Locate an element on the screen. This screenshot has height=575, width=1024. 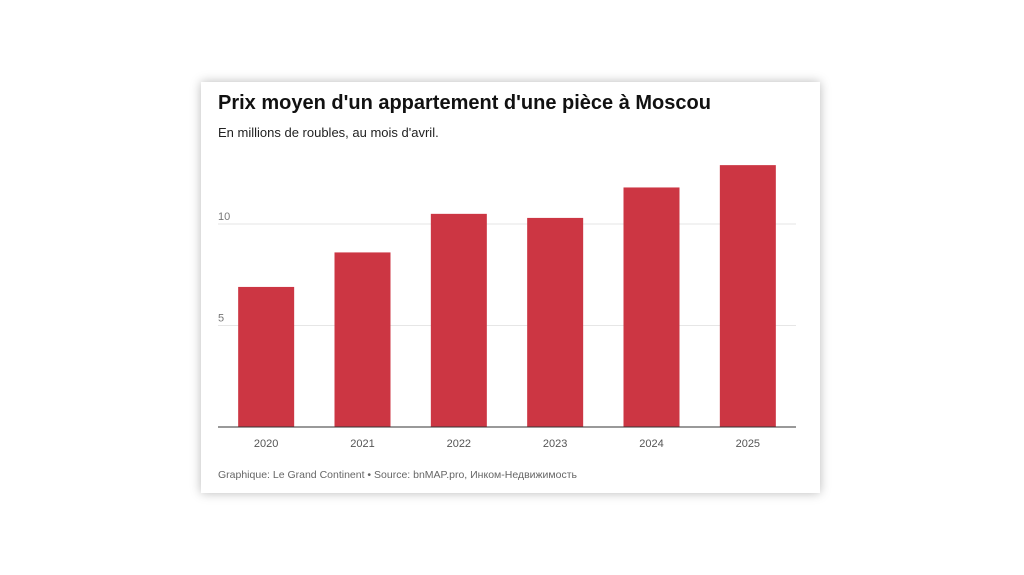
x-tick-label: 2022 is located at coordinates (459, 444).